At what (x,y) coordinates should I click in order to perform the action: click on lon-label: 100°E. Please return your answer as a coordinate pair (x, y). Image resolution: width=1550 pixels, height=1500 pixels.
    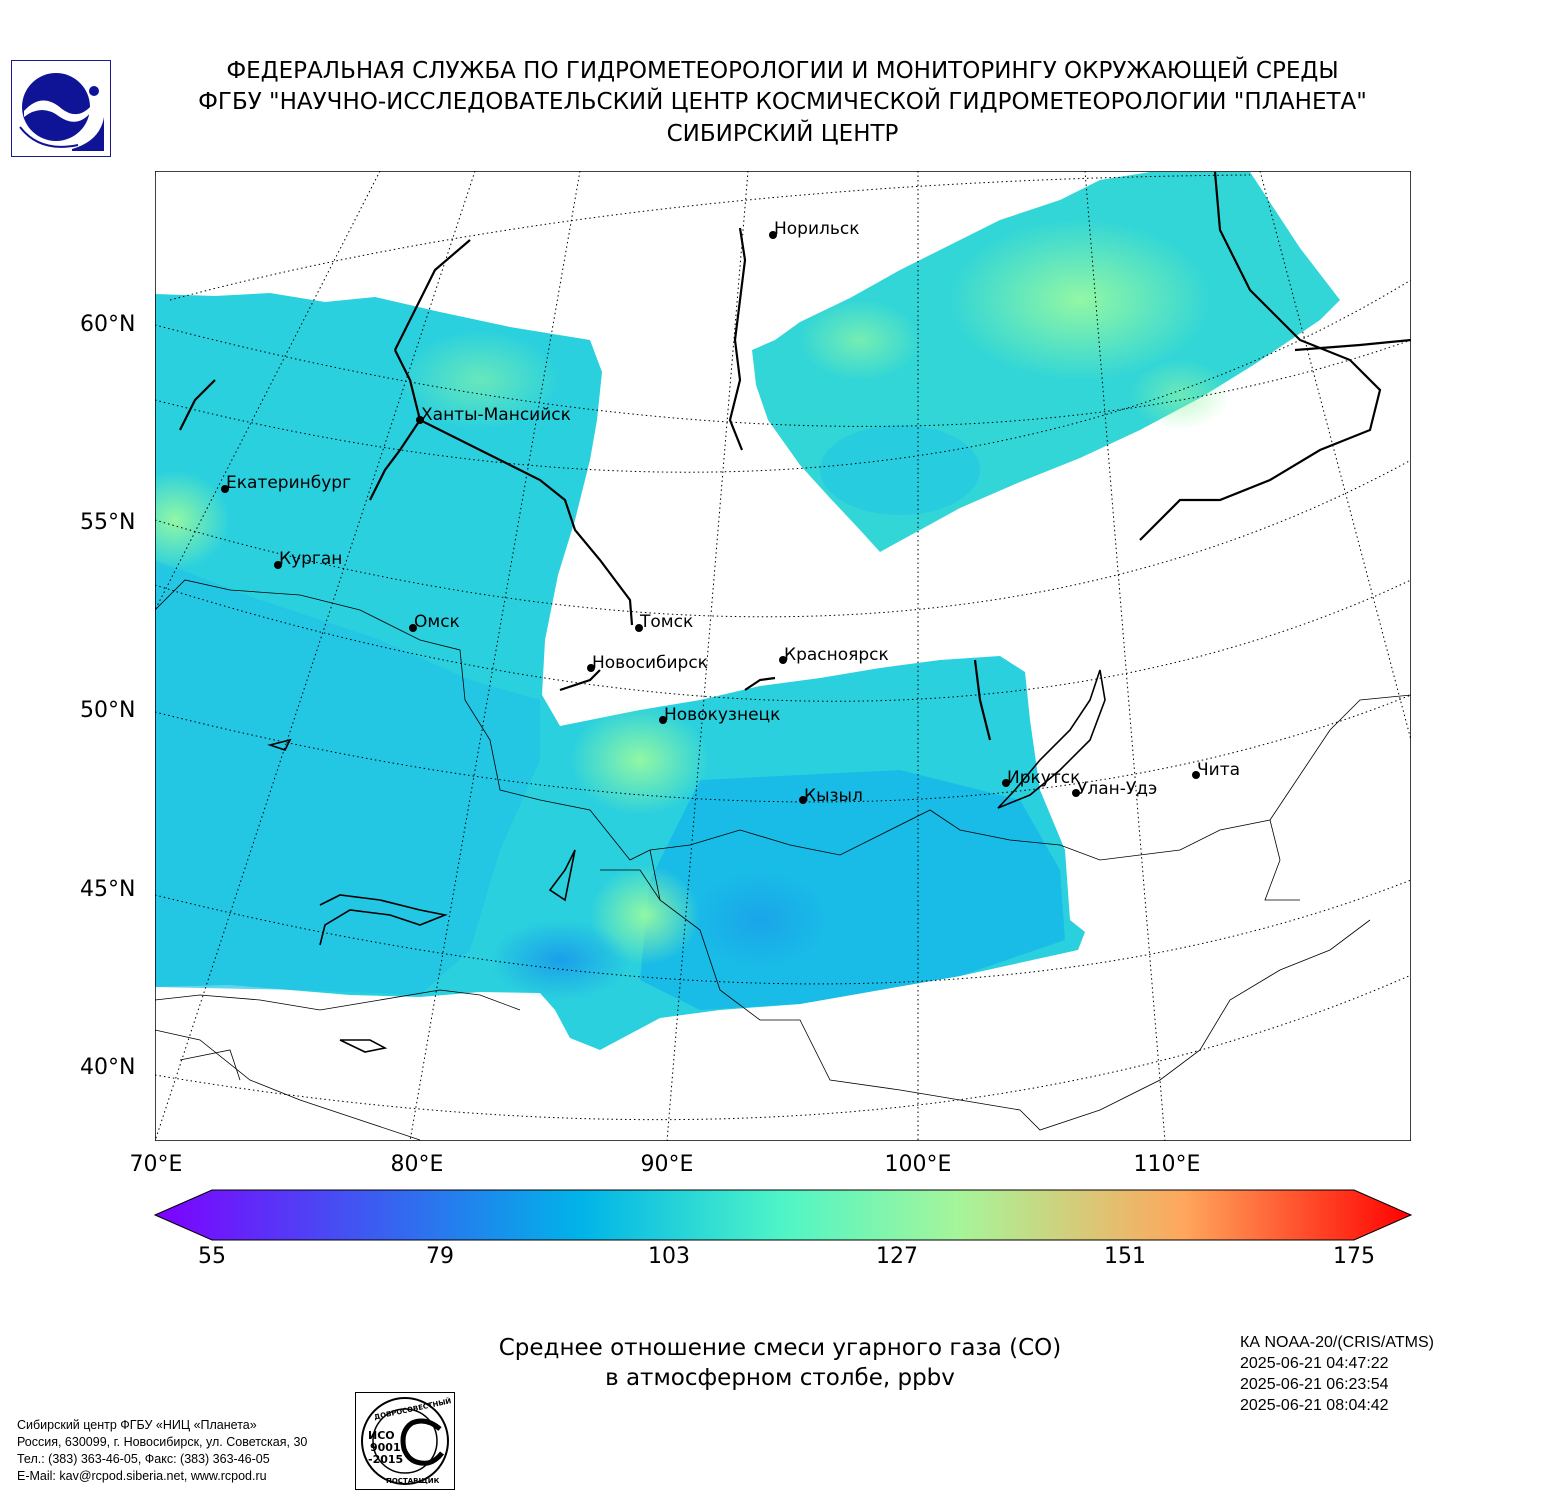
    Looking at the image, I should click on (918, 1164).